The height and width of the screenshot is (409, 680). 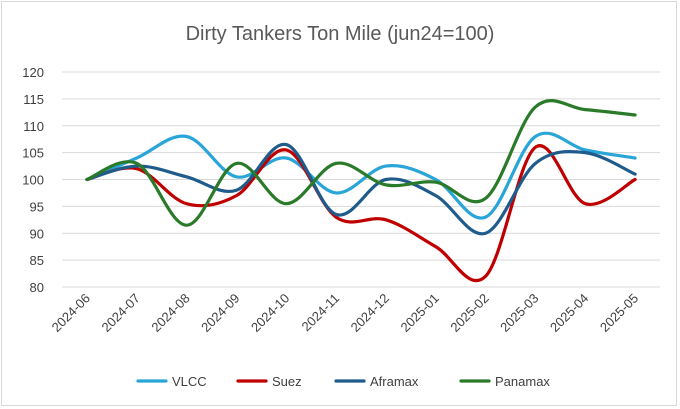 I want to click on legend-item-aframax: Aframax, so click(x=376, y=381).